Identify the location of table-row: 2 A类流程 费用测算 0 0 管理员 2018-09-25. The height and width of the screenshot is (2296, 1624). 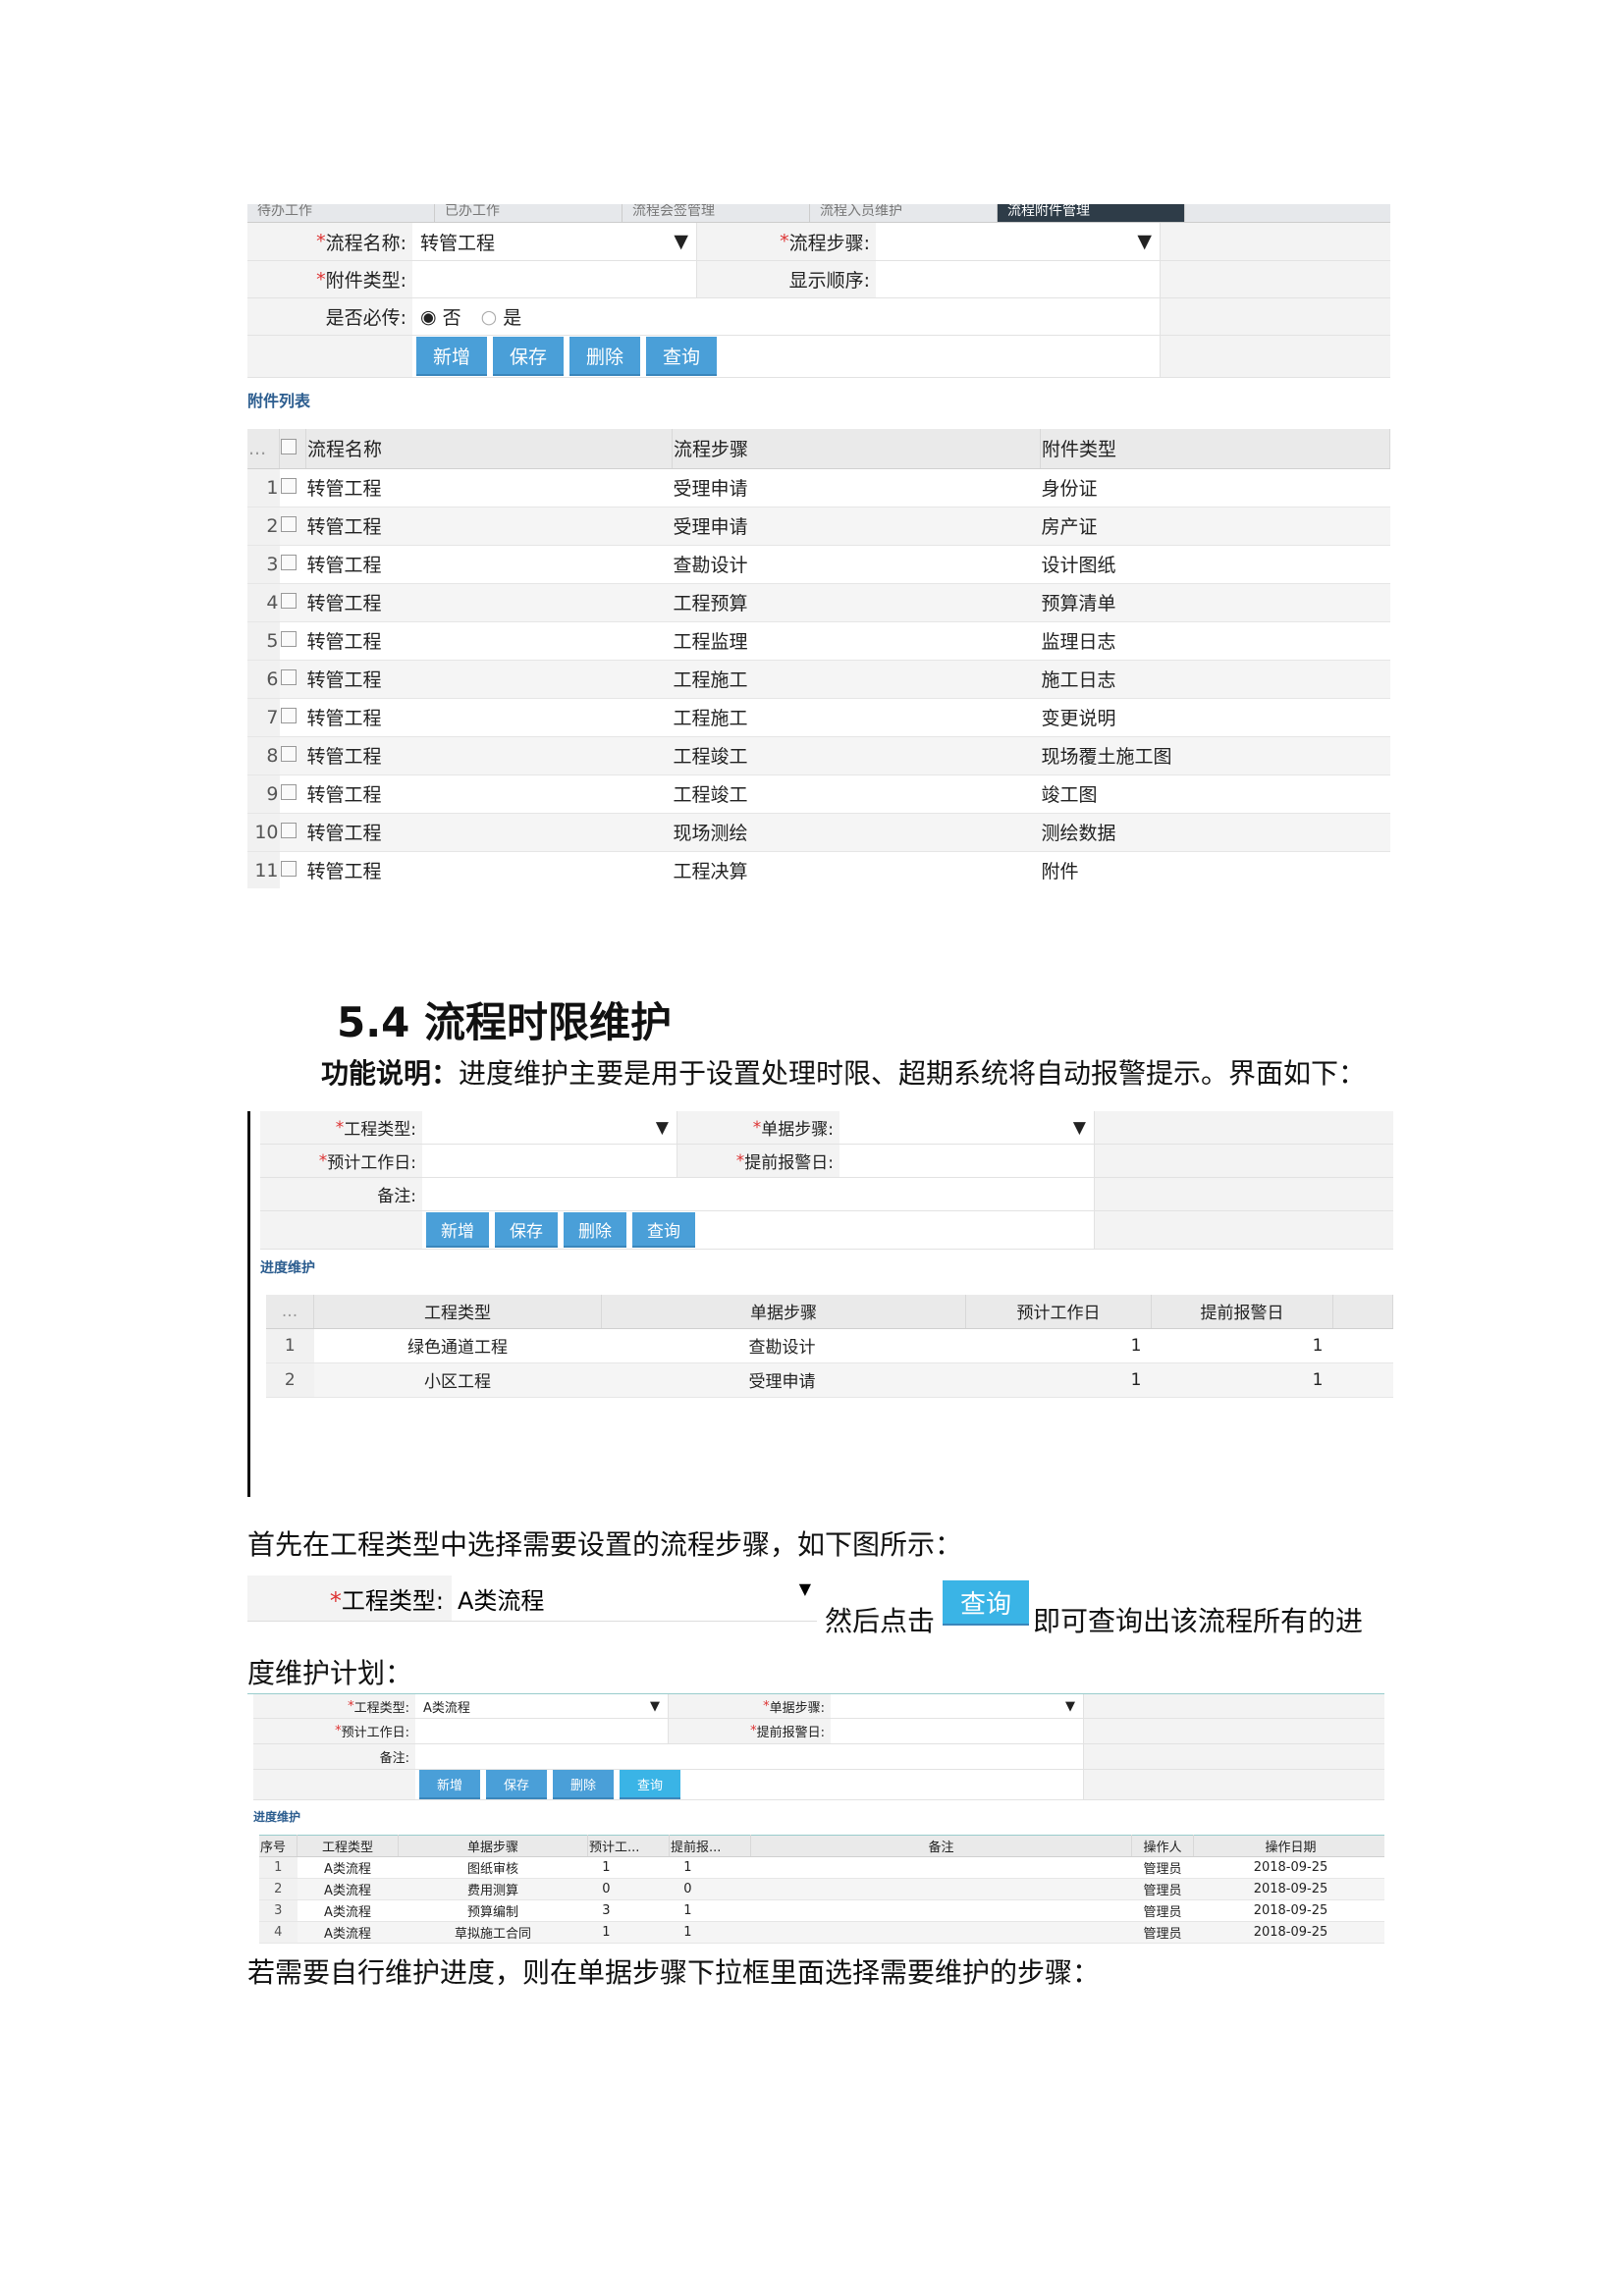
(821, 1889).